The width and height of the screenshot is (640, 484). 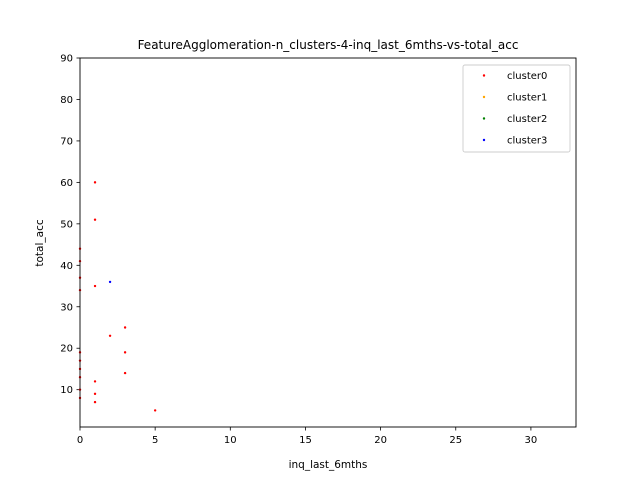 I want to click on y-tick-label: 30, so click(x=66, y=307).